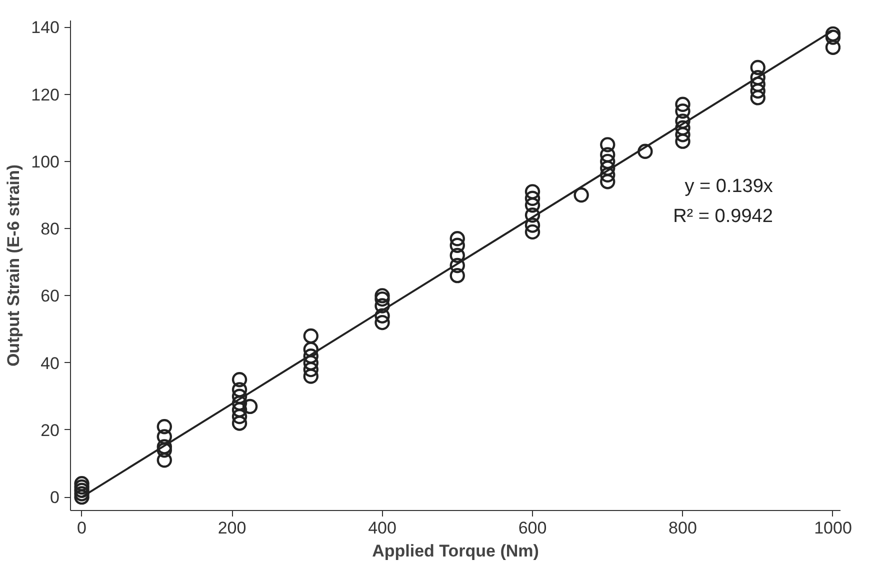 The height and width of the screenshot is (574, 875). I want to click on x-axis-title: Applied Torque (Nm), so click(455, 551).